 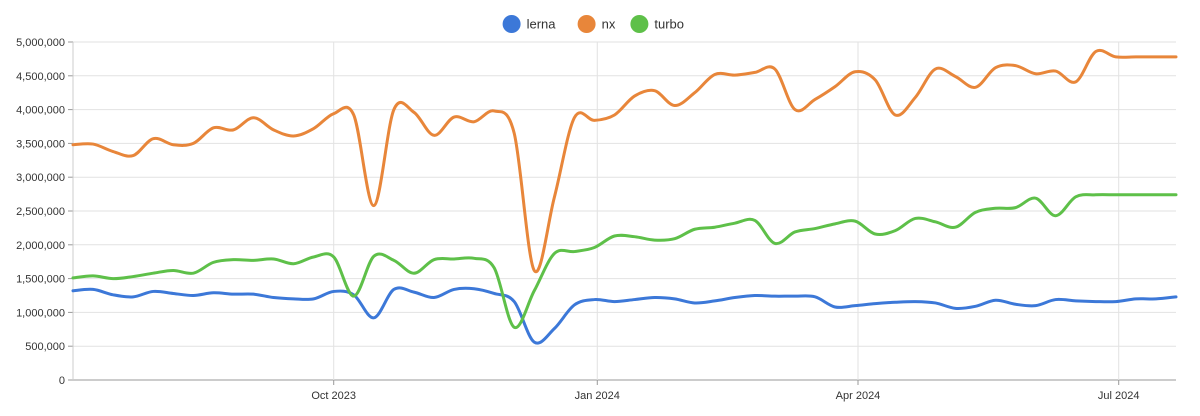 I want to click on legend-label: nx, so click(x=609, y=24).